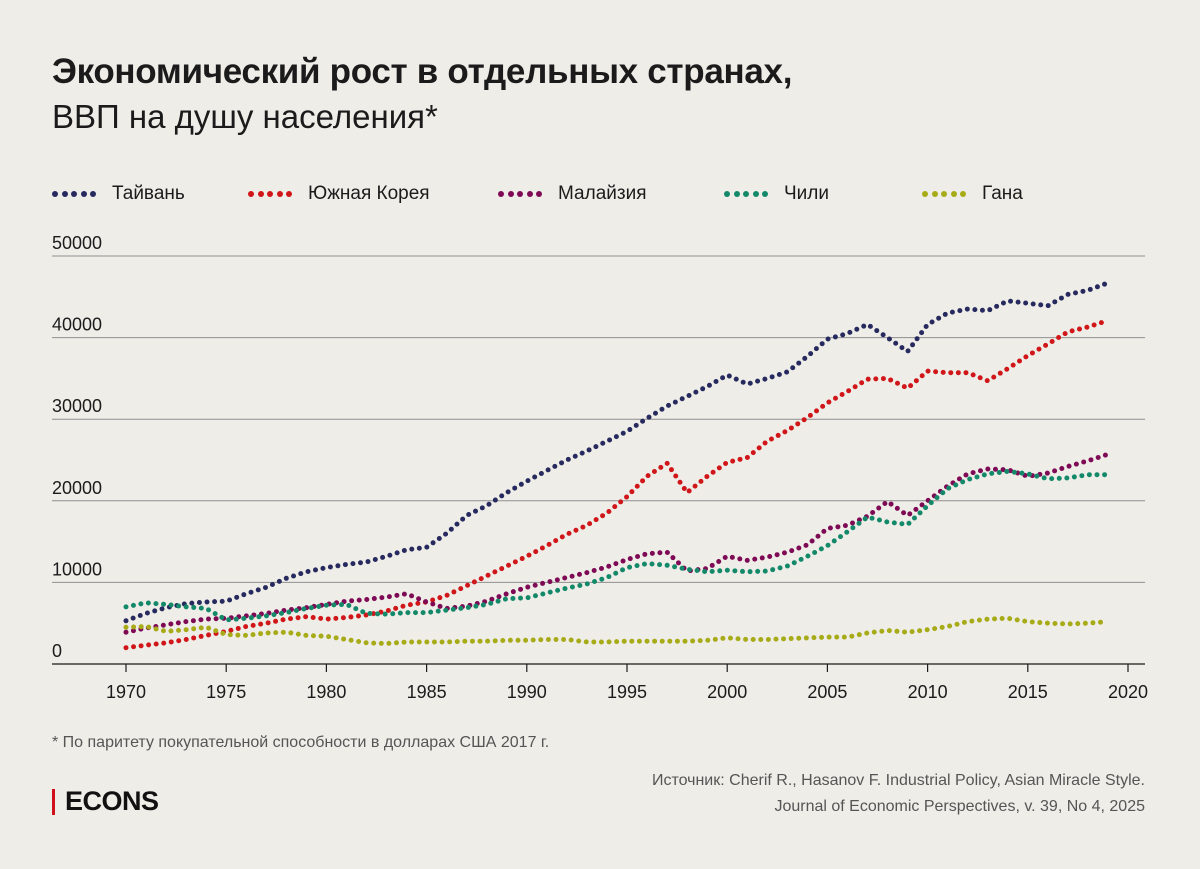 This screenshot has width=1200, height=869. I want to click on legend-label: Малайзия, so click(602, 193).